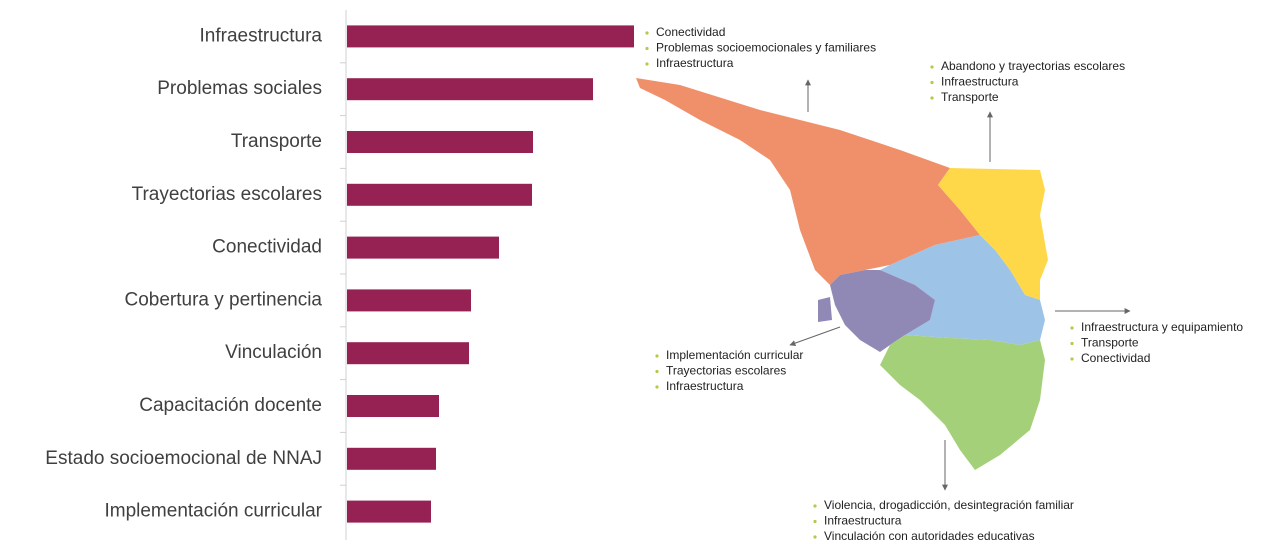 The height and width of the screenshot is (544, 1269). What do you see at coordinates (239, 88) in the screenshot?
I see `category-label: Problemas sociales` at bounding box center [239, 88].